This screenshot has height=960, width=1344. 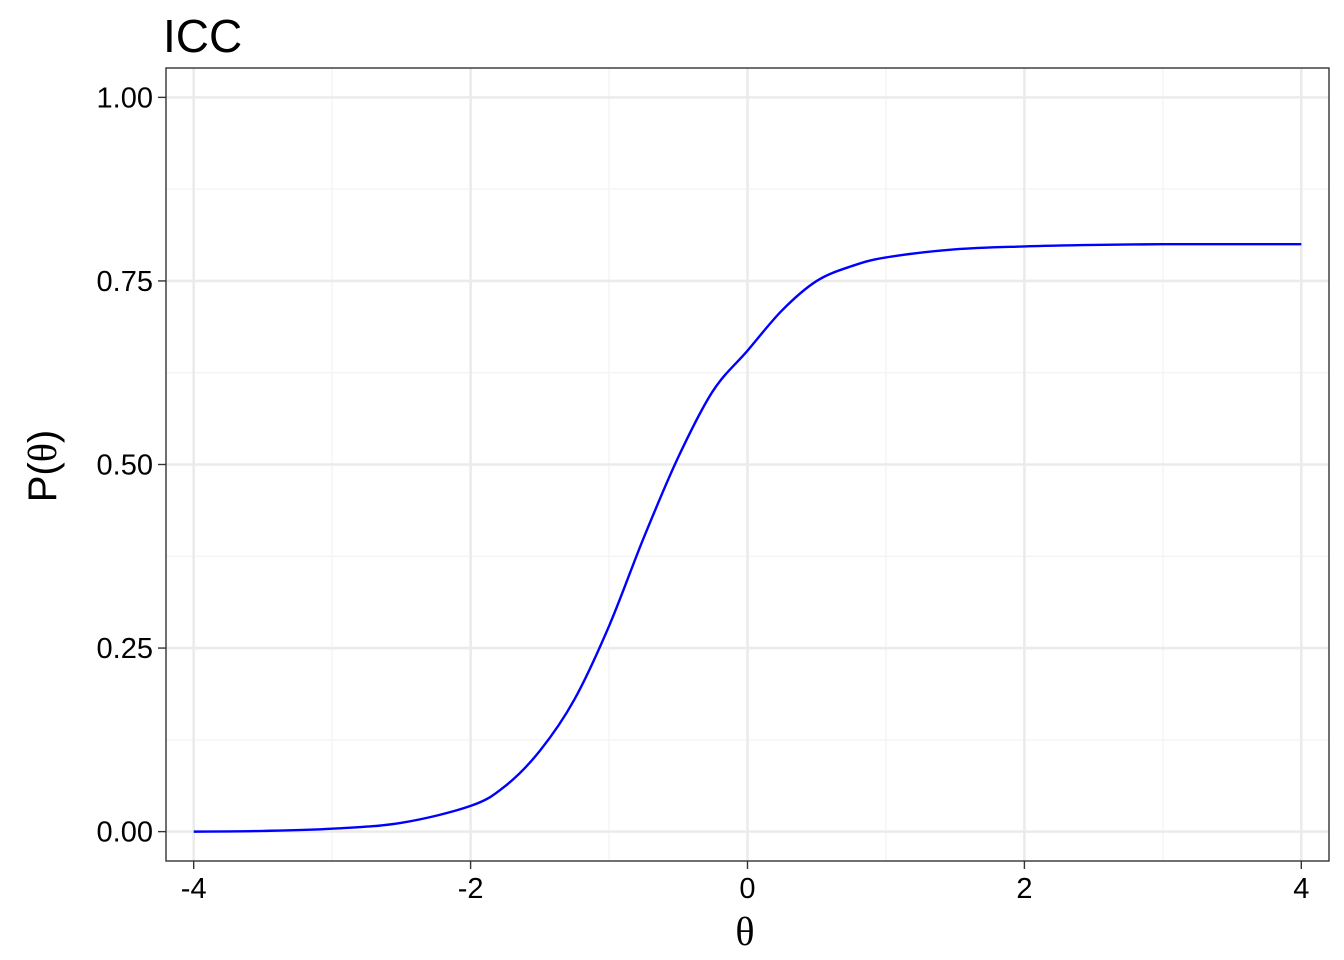 I want to click on y-axis-title-prefix: P(, so click(x=43, y=482).